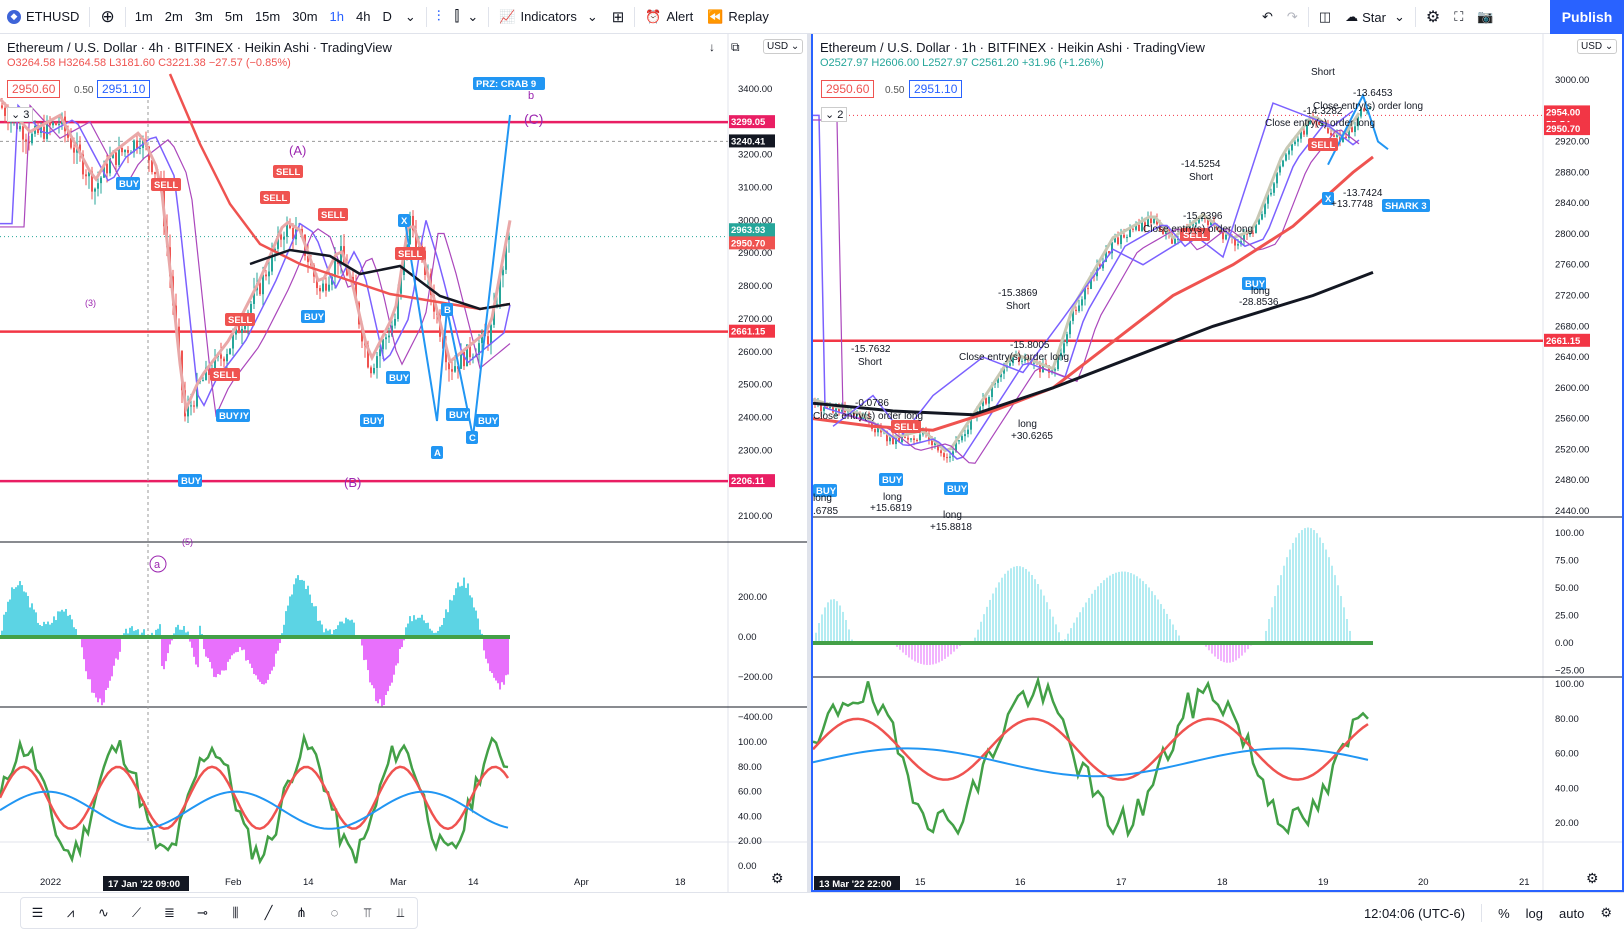 Image resolution: width=1624 pixels, height=933 pixels. Describe the element at coordinates (103, 913) in the screenshot. I see `elliott-wave-button: ∿` at that location.